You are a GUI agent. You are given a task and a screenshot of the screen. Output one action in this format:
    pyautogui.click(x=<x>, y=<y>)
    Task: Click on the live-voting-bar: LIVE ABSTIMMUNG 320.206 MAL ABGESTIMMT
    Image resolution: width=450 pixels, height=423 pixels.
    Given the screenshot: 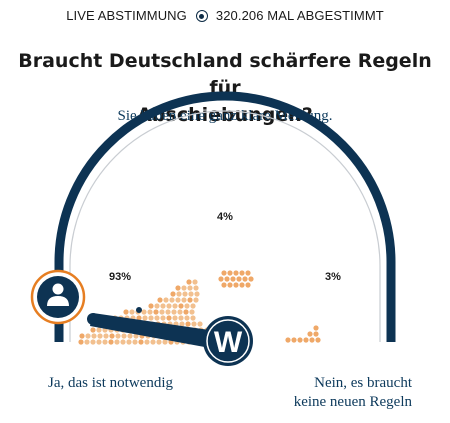 What is the action you would take?
    pyautogui.click(x=225, y=15)
    